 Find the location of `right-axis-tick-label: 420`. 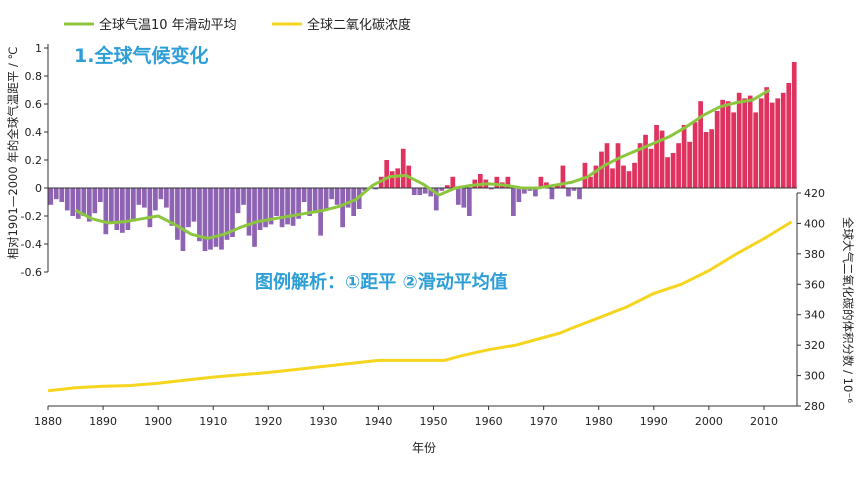

right-axis-tick-label: 420 is located at coordinates (814, 193).